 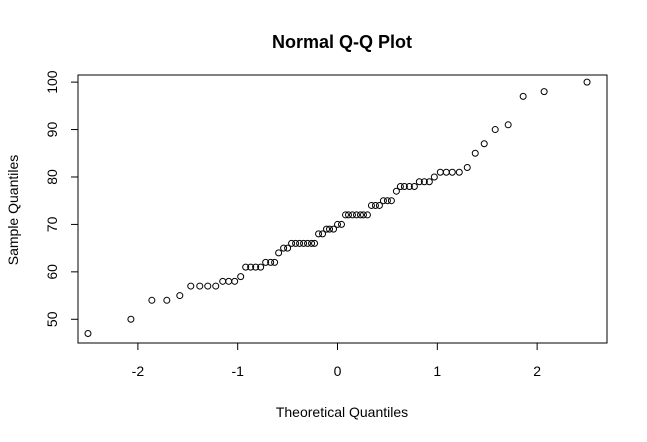 I want to click on x-axis-label: Theoretical Quantiles, so click(x=342, y=412).